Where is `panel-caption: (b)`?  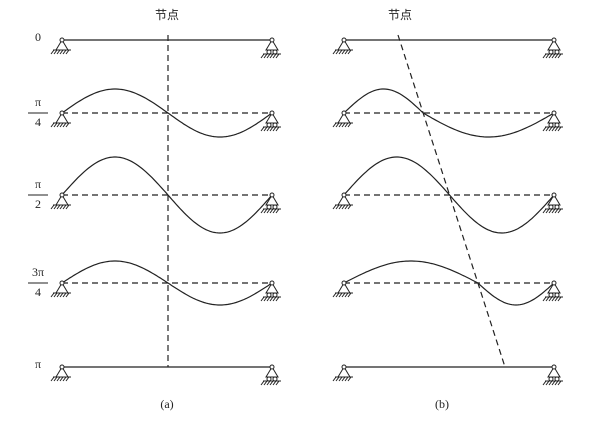 panel-caption: (b) is located at coordinates (442, 404).